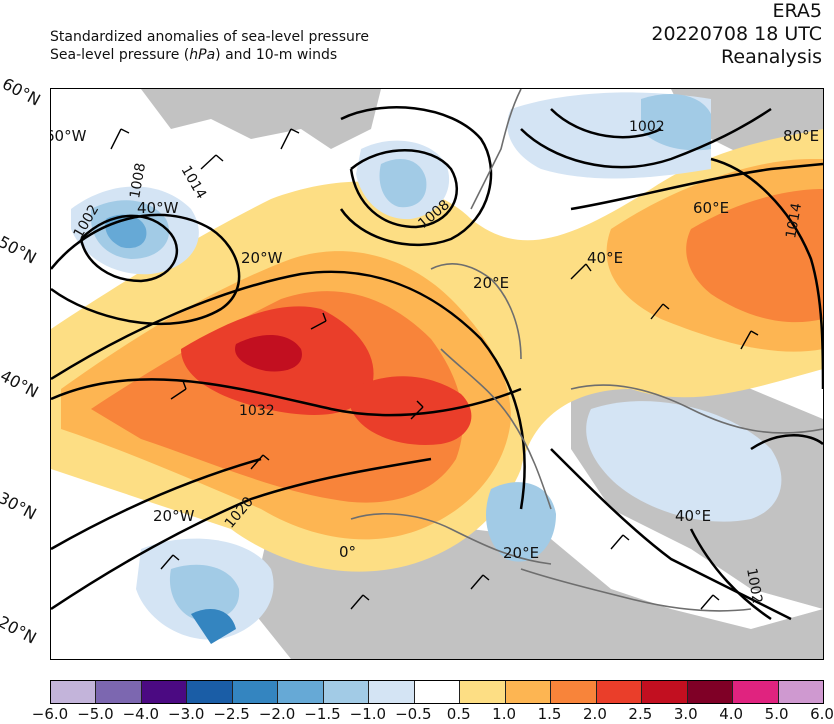  Describe the element at coordinates (158, 208) in the screenshot. I see `lon-label-40w: 40°W` at that location.